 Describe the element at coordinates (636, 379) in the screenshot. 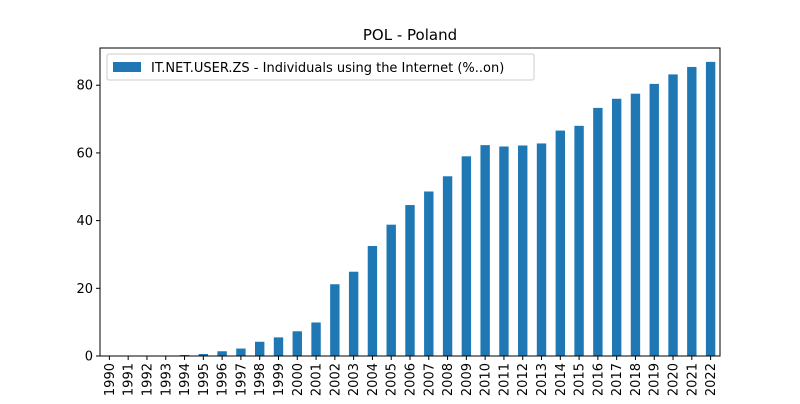

I see `x-tick-label: 2018` at that location.